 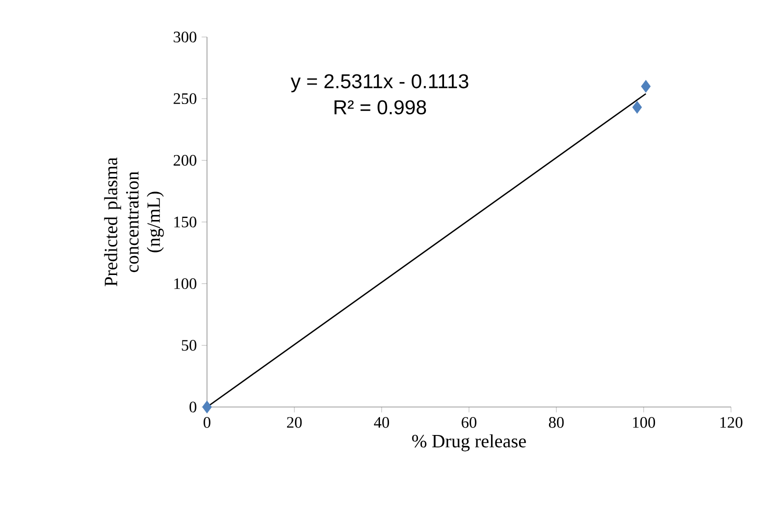 What do you see at coordinates (189, 345) in the screenshot?
I see `y-tick-label: 50` at bounding box center [189, 345].